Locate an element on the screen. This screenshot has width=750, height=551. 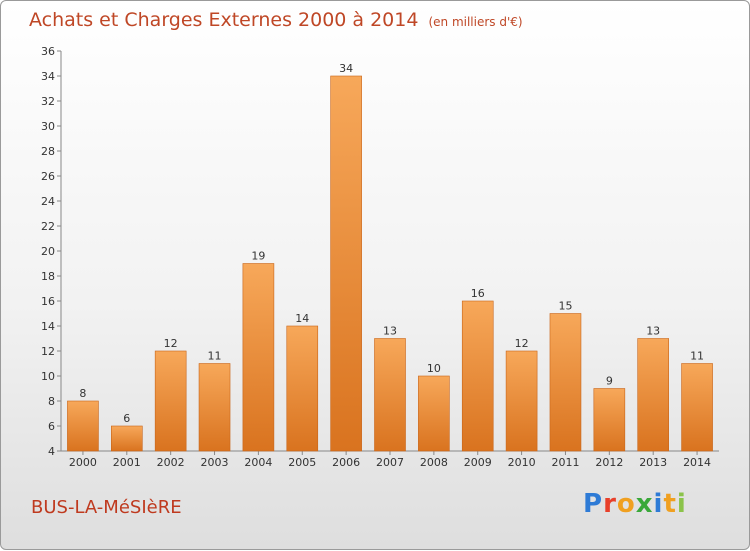
y-tick-label: 28 is located at coordinates (48, 151).